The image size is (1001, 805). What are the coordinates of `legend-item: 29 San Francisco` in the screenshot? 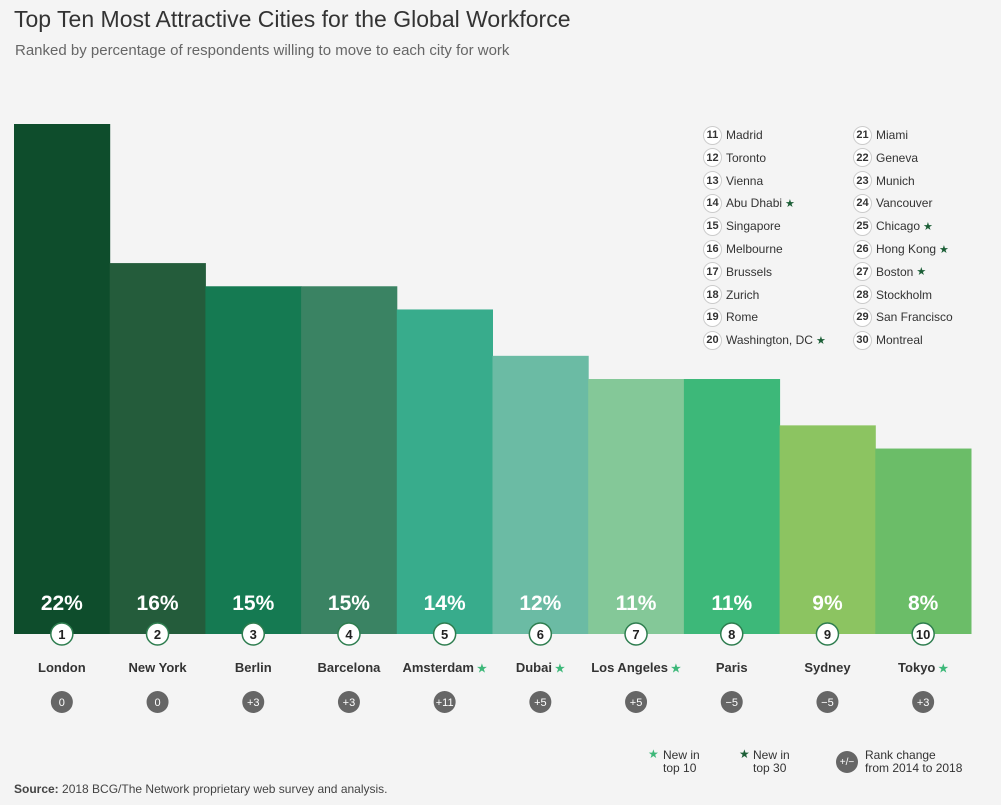 It's located at (903, 317).